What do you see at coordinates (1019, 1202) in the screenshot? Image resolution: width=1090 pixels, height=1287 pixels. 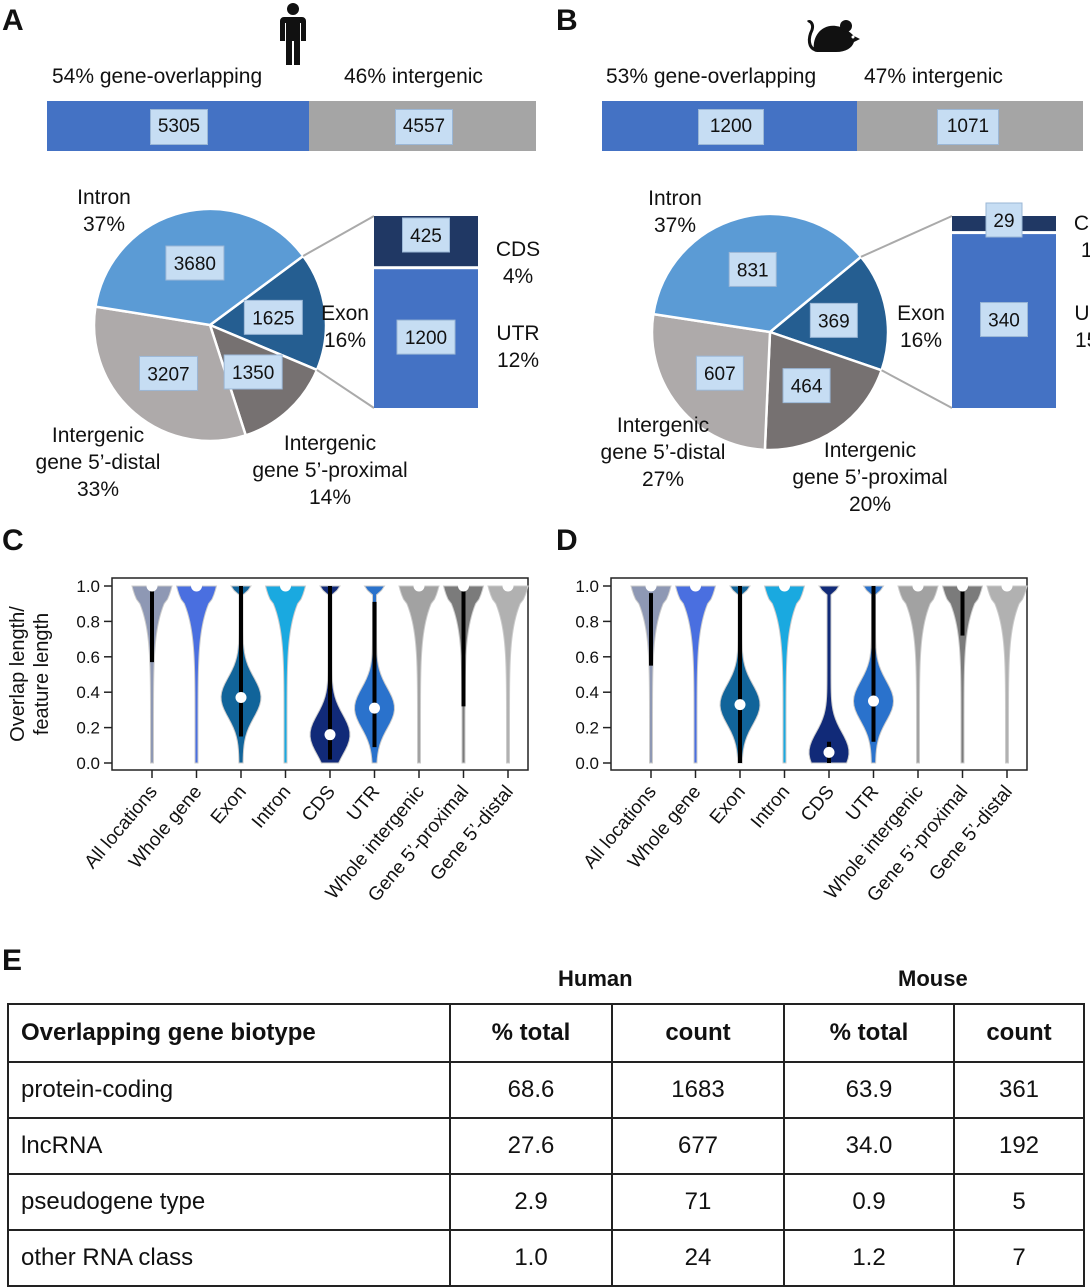 I see `table-cell: 5` at bounding box center [1019, 1202].